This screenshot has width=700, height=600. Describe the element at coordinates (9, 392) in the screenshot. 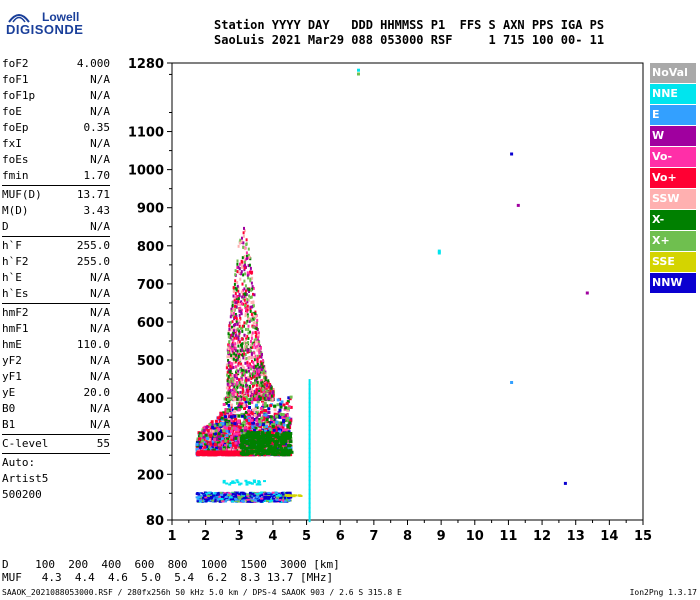

I see `param-label: yE` at that location.